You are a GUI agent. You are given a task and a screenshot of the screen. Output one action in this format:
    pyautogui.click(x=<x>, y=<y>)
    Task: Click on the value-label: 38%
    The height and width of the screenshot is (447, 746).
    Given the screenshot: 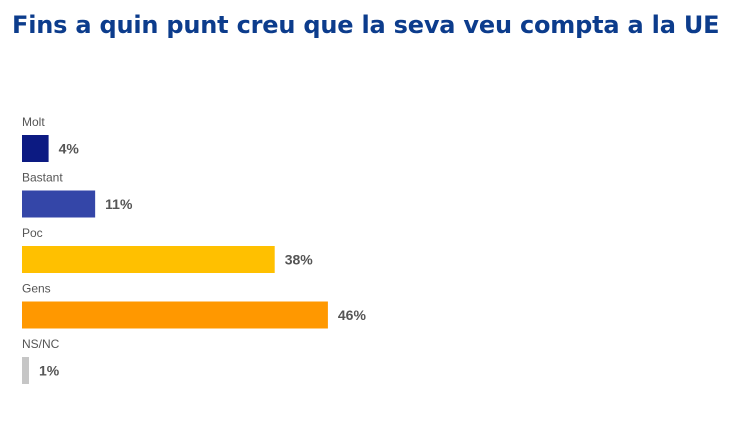 What is the action you would take?
    pyautogui.click(x=299, y=260)
    